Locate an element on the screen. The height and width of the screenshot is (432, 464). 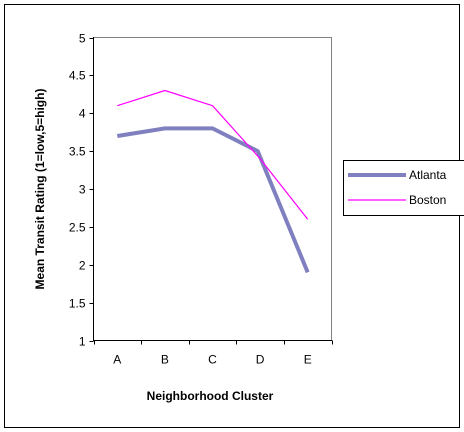
legend-box is located at coordinates (403, 188).